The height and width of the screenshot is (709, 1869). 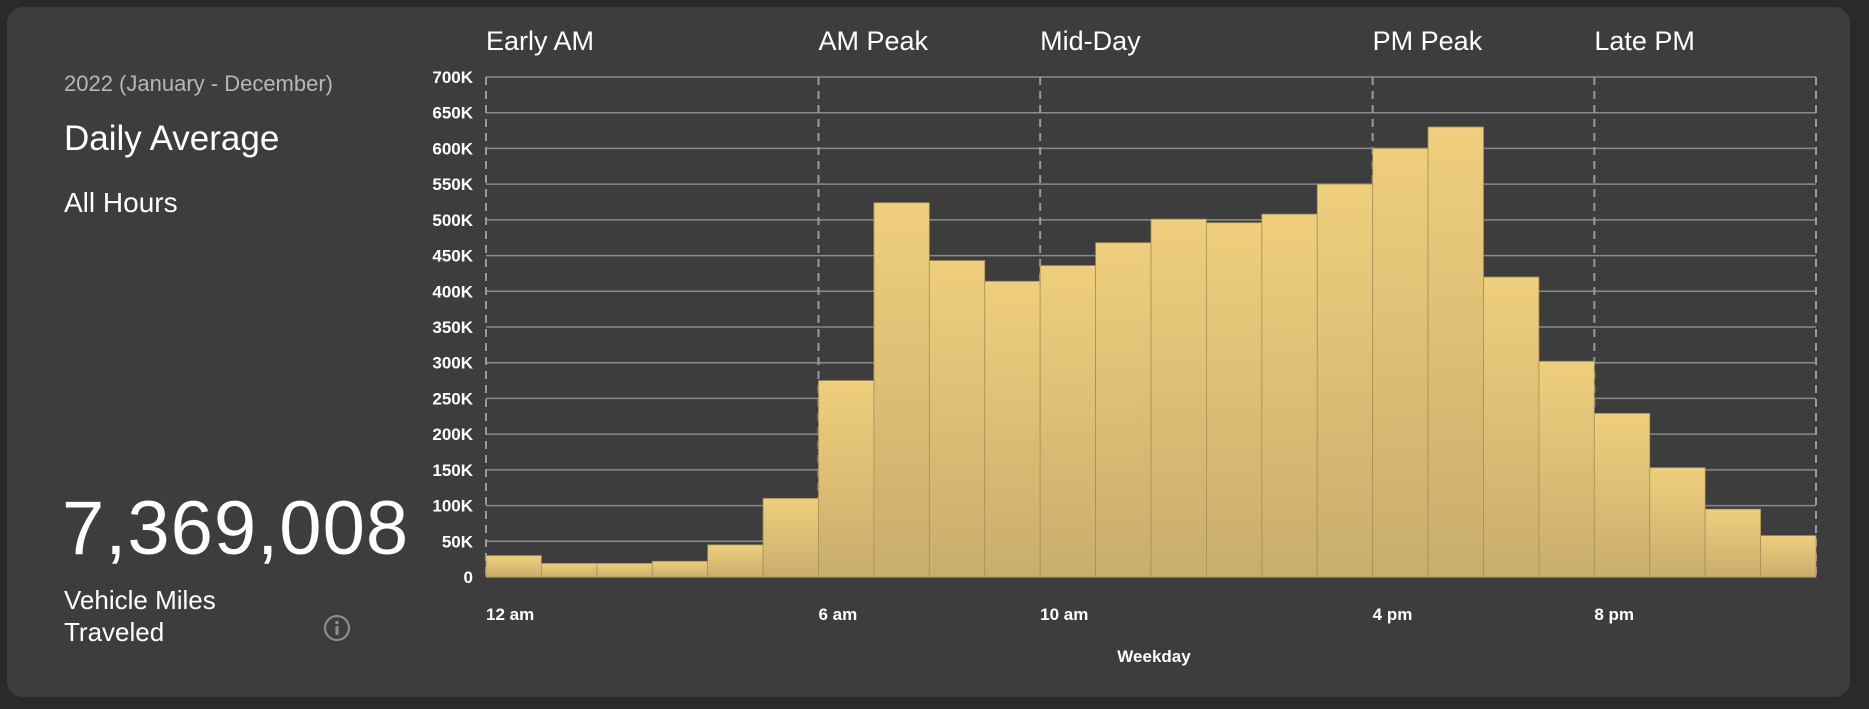 I want to click on y-tick-label: 550K, so click(x=452, y=184).